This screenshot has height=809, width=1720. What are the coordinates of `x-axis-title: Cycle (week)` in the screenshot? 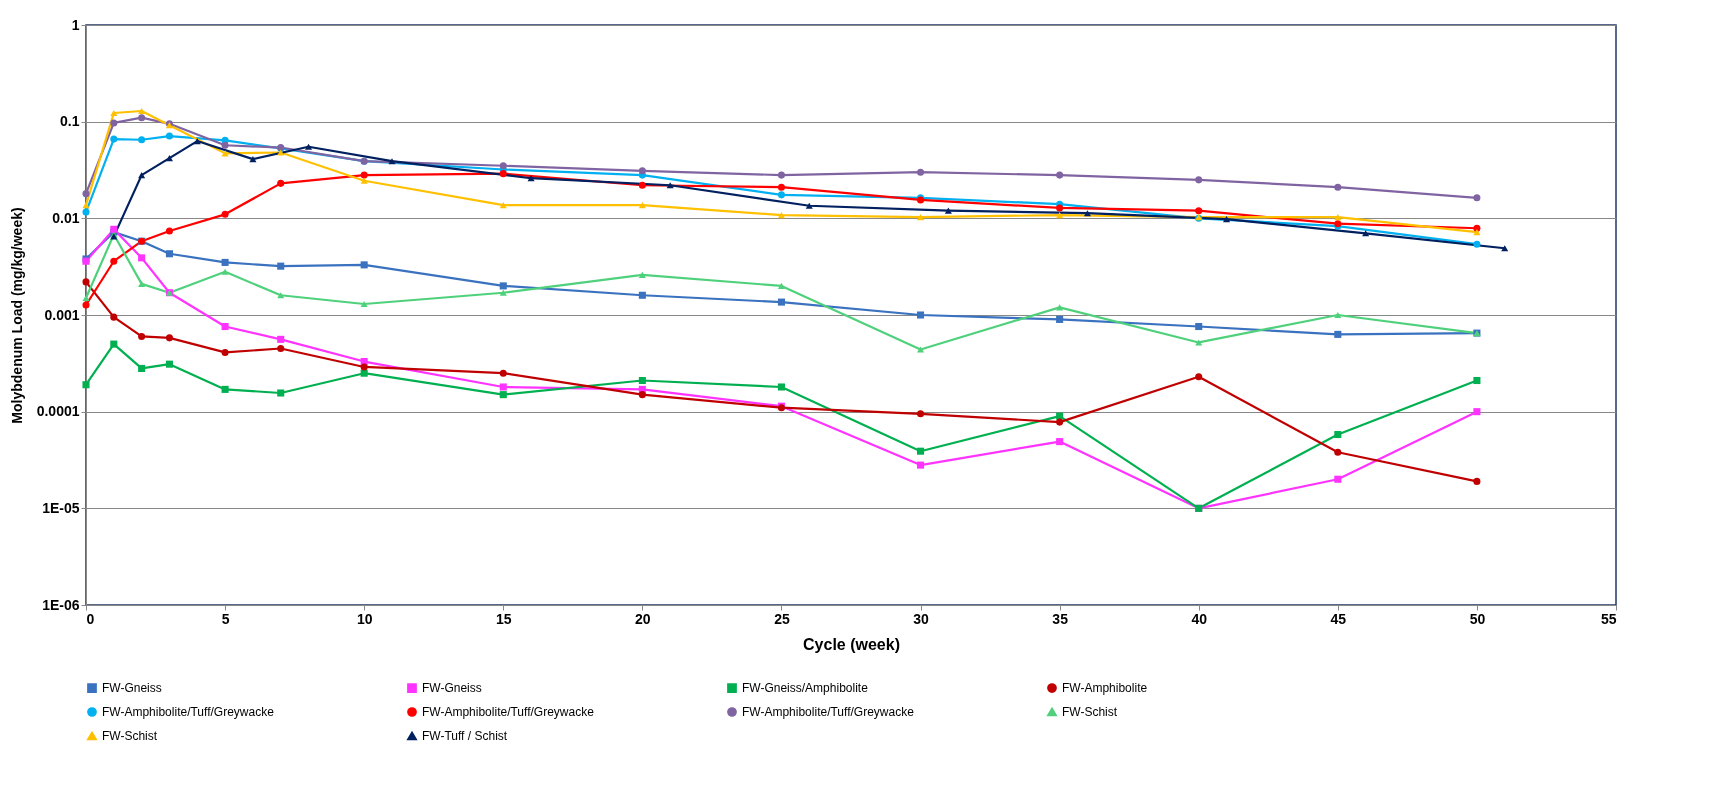 It's located at (851, 644).